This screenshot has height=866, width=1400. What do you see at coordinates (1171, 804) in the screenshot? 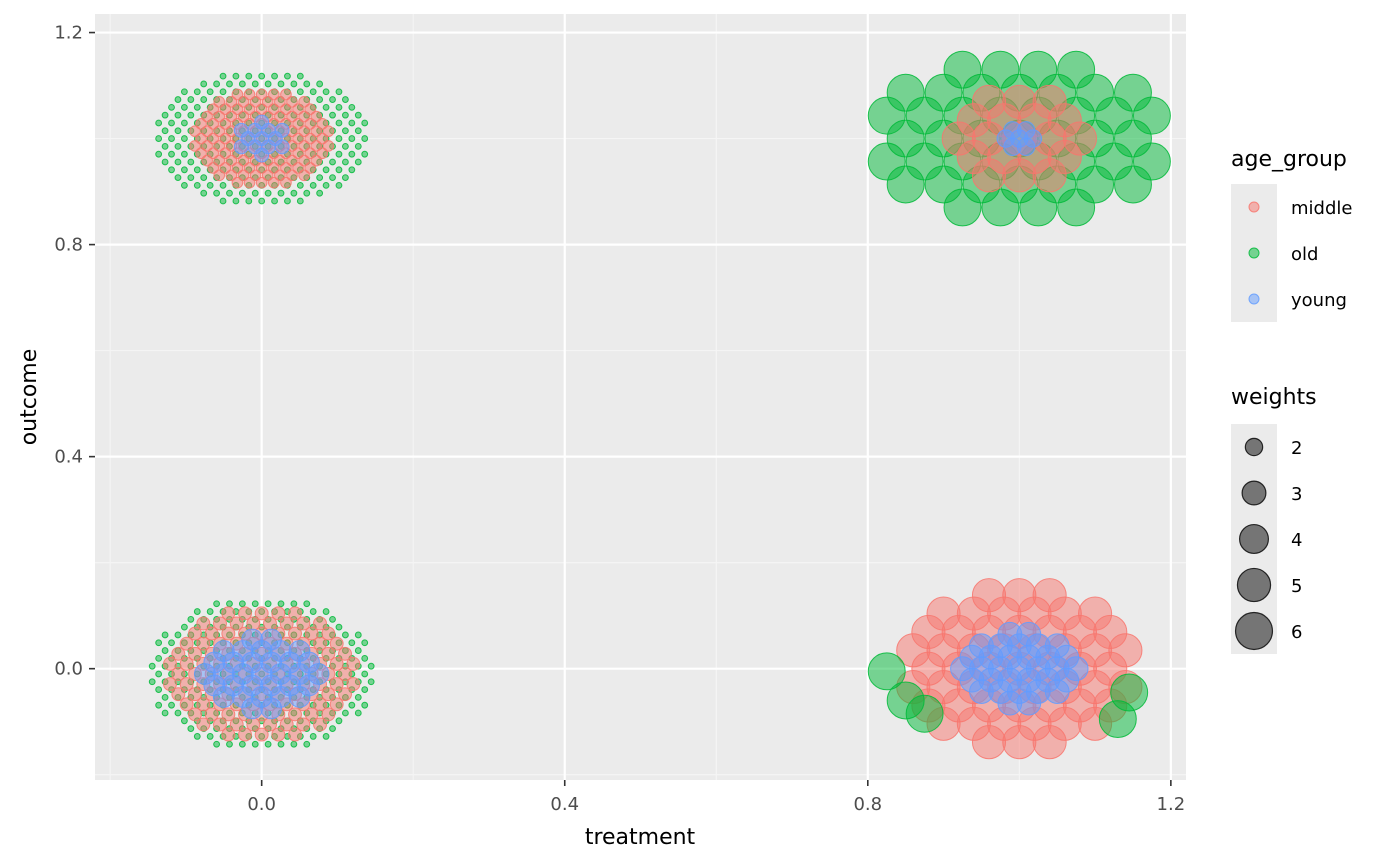
I see `x-tick-label: 1.2` at bounding box center [1171, 804].